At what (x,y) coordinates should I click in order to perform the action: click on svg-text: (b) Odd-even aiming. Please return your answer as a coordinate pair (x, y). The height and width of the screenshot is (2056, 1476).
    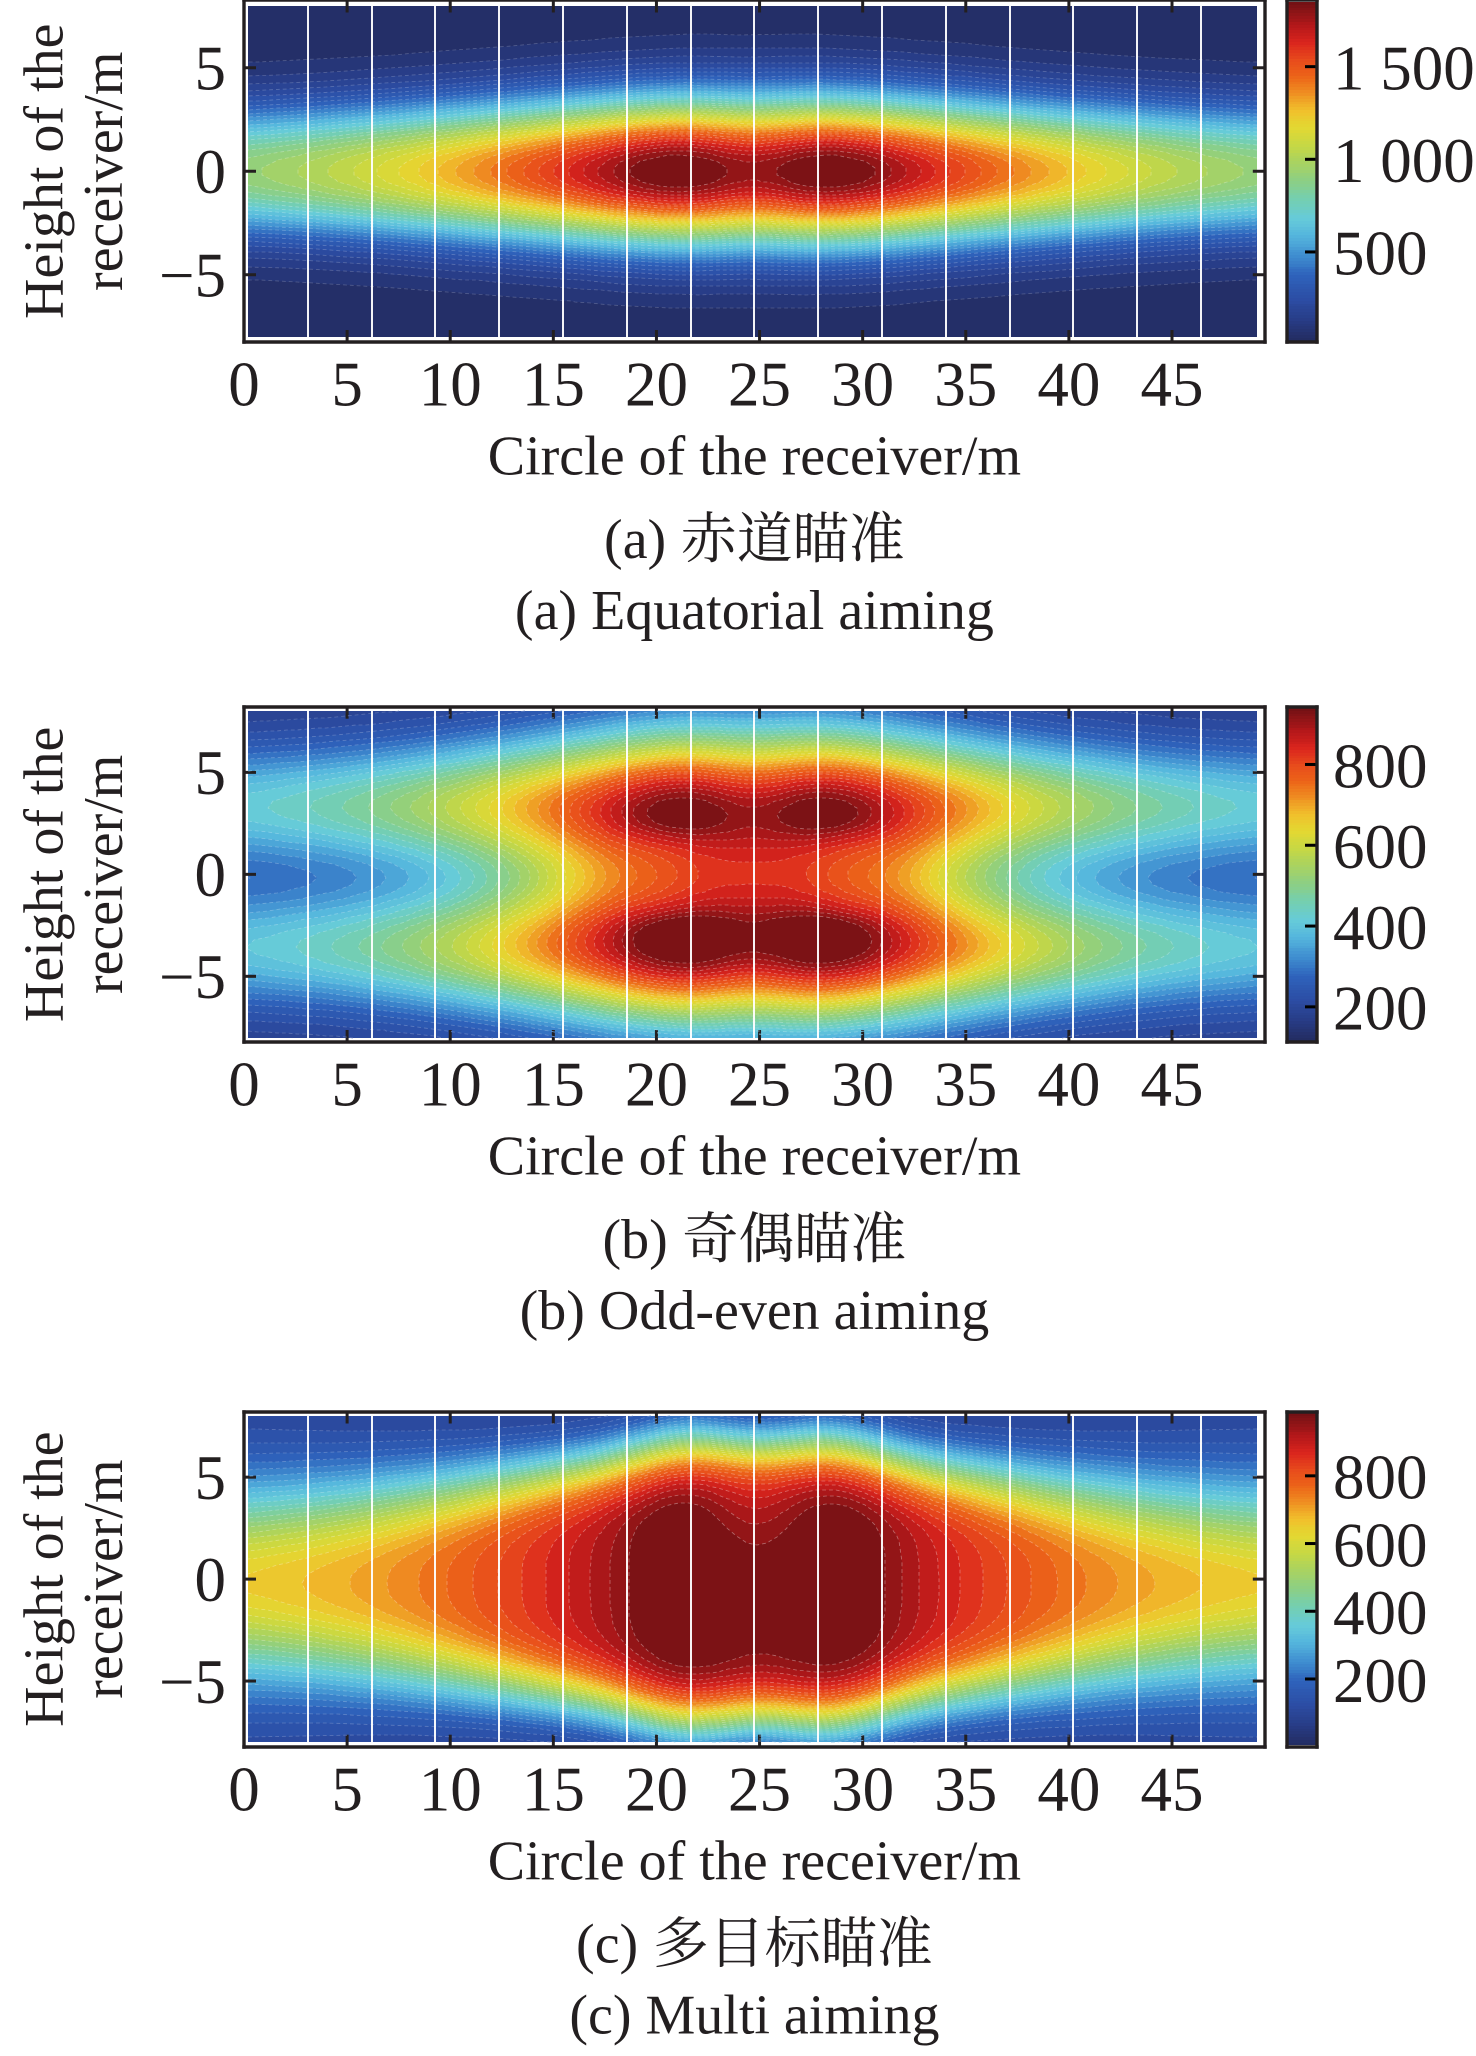
    Looking at the image, I should click on (755, 1311).